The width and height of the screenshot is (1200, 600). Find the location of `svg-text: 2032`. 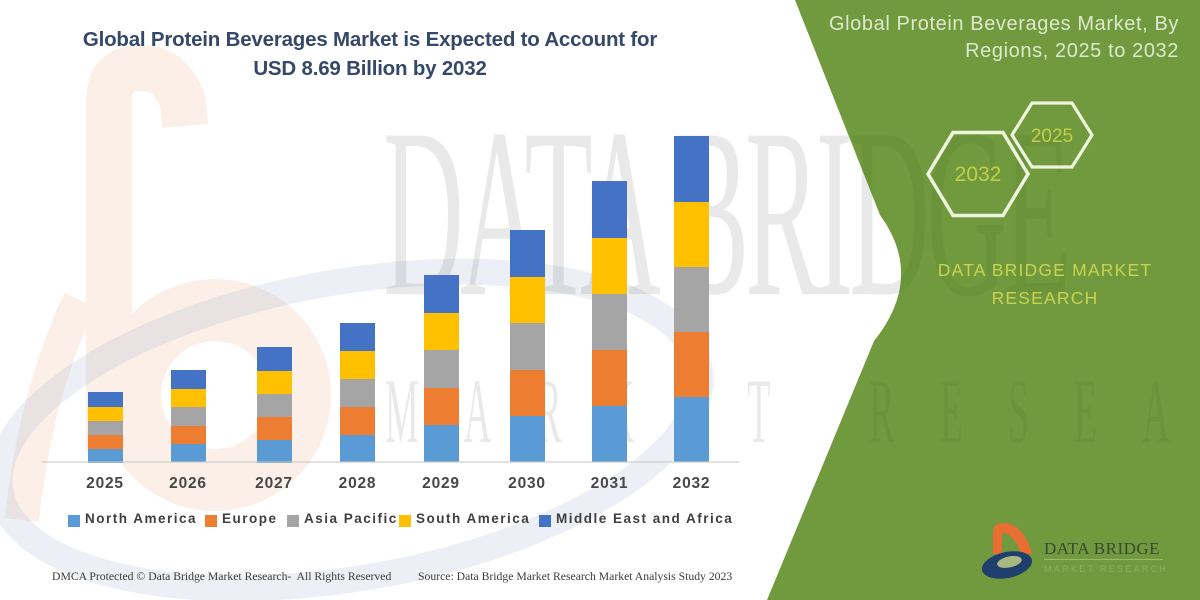

svg-text: 2032 is located at coordinates (978, 174).